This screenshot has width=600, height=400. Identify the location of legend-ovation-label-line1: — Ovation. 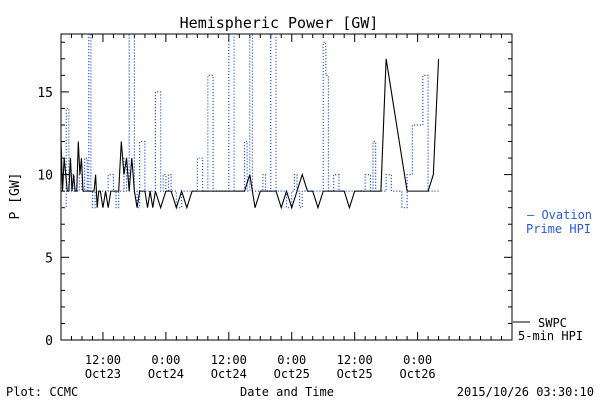
(559, 215).